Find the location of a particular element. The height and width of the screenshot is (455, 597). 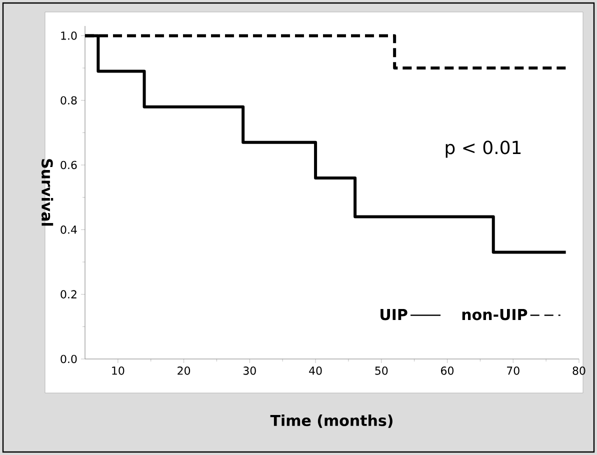

x-tick-label: 60 is located at coordinates (447, 370).